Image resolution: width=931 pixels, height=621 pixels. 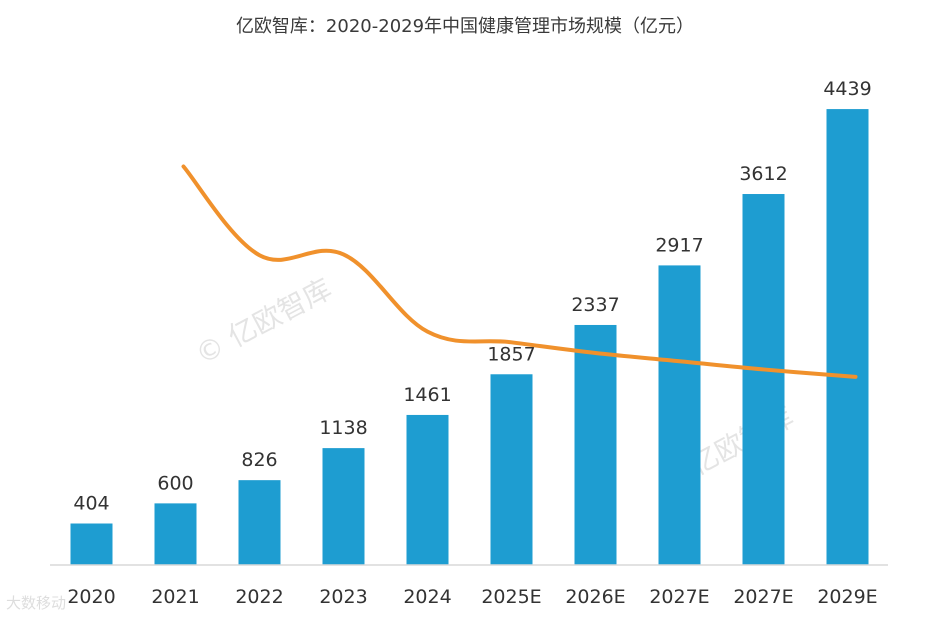 I want to click on x-tick-label-9: 2029E, so click(x=847, y=597).